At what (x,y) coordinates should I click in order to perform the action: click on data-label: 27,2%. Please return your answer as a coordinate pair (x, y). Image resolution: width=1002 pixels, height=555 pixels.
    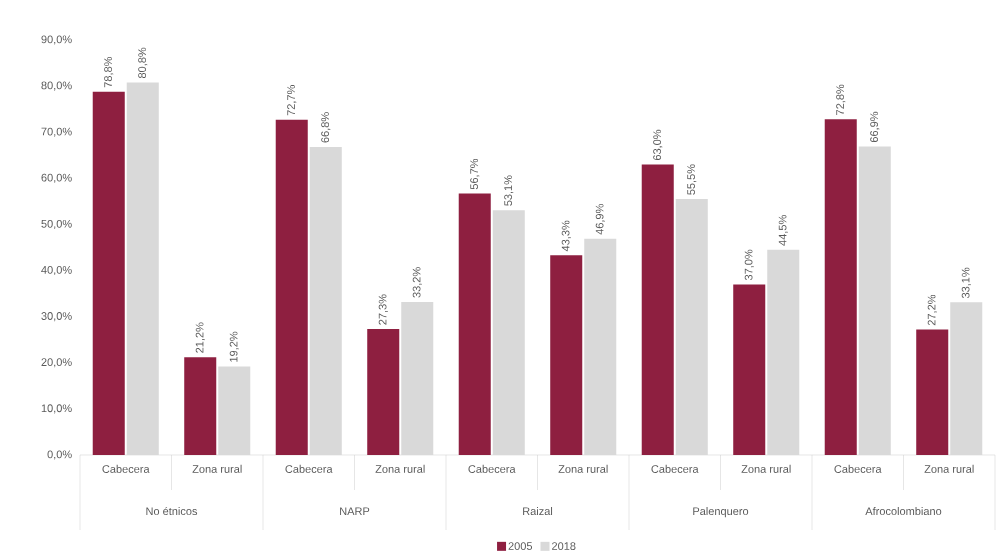
    Looking at the image, I should click on (932, 309).